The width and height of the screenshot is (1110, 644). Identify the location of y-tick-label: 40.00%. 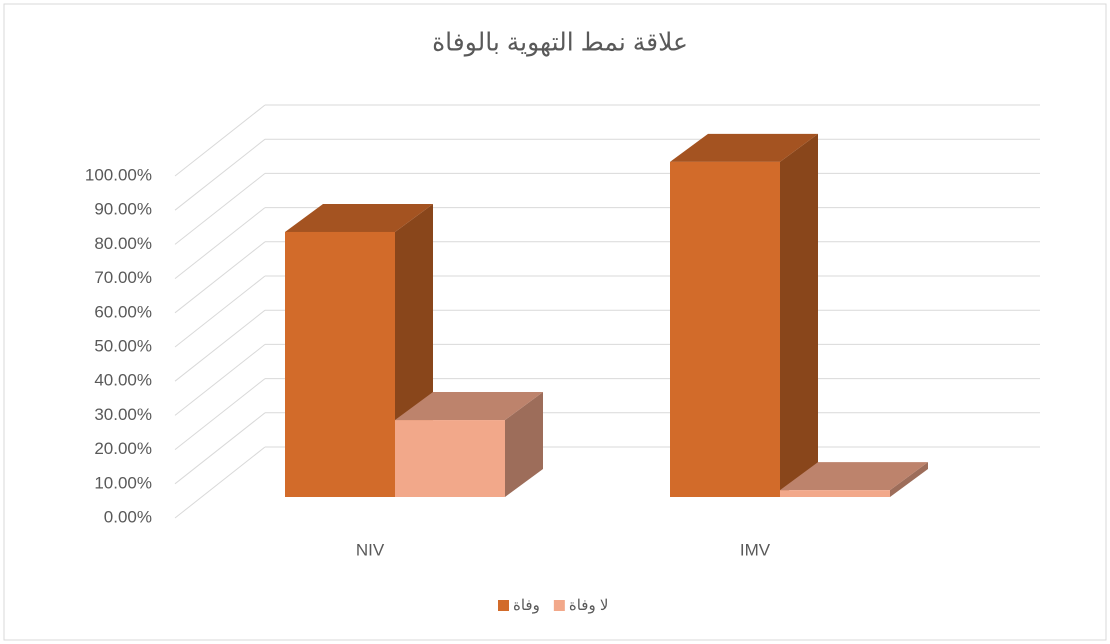
(123, 380).